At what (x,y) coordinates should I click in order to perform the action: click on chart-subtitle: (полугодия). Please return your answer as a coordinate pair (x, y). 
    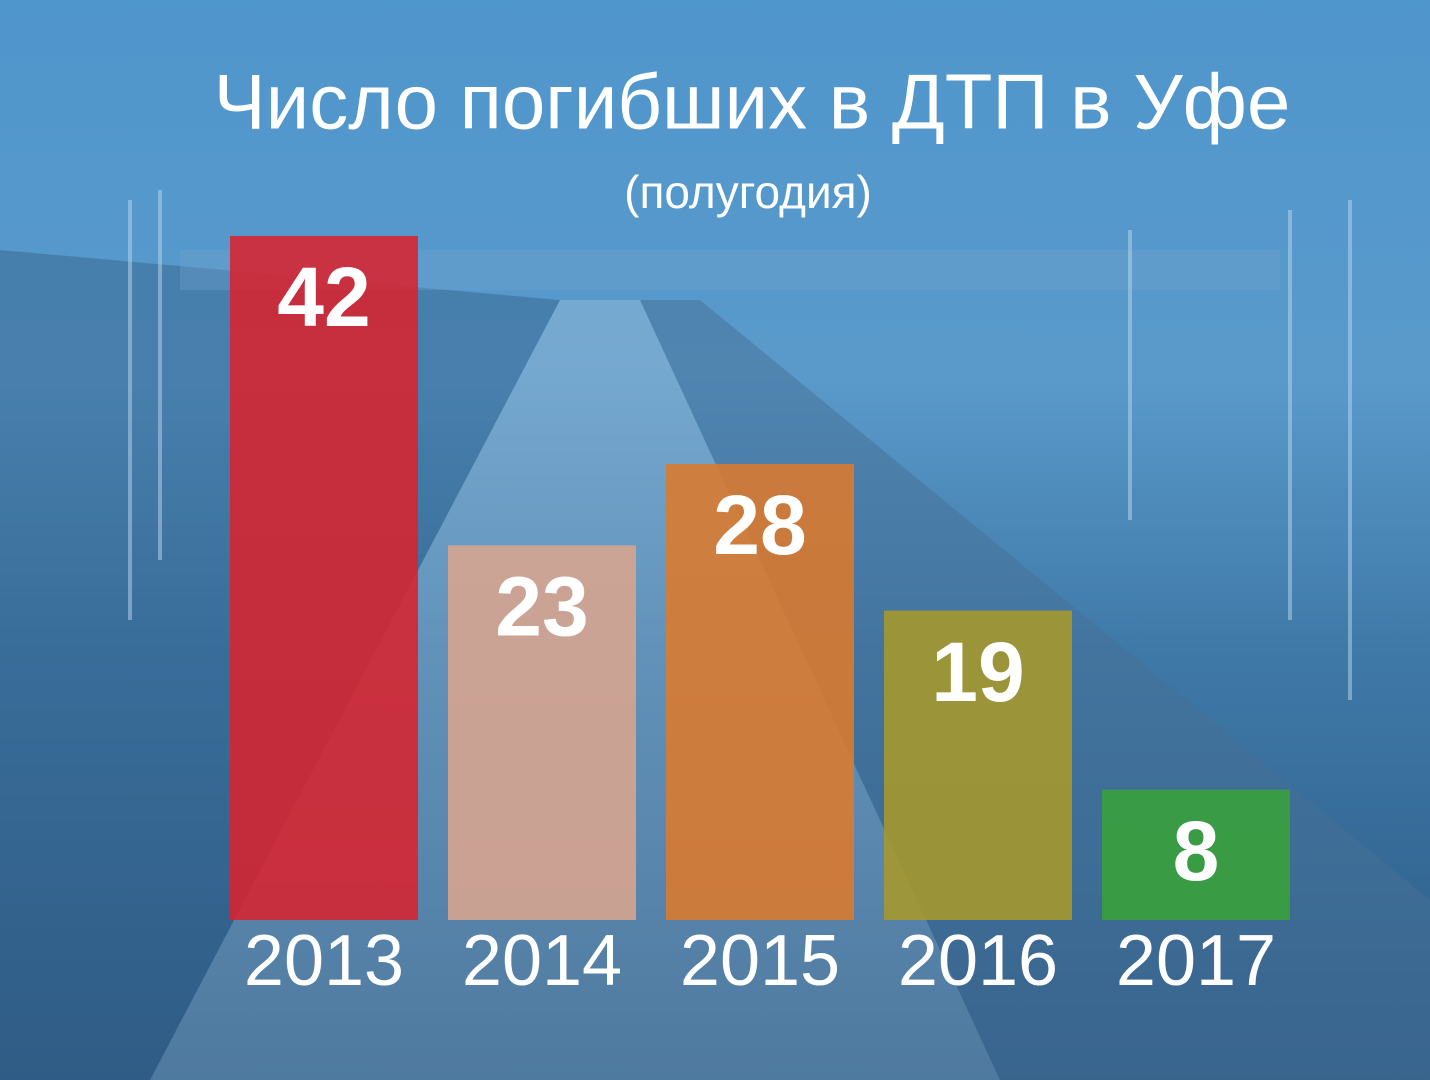
    Looking at the image, I should click on (748, 192).